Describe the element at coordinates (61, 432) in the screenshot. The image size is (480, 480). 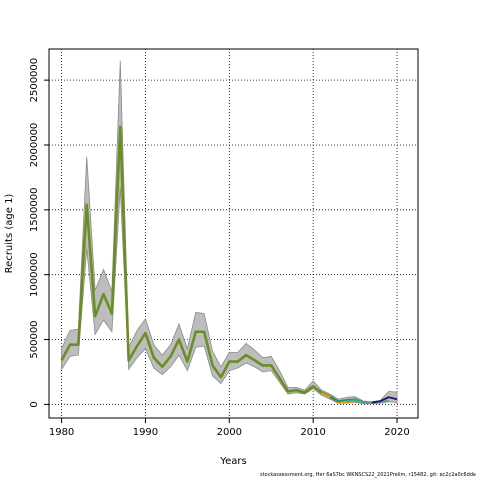
I see `x-tick-label: 1980` at that location.